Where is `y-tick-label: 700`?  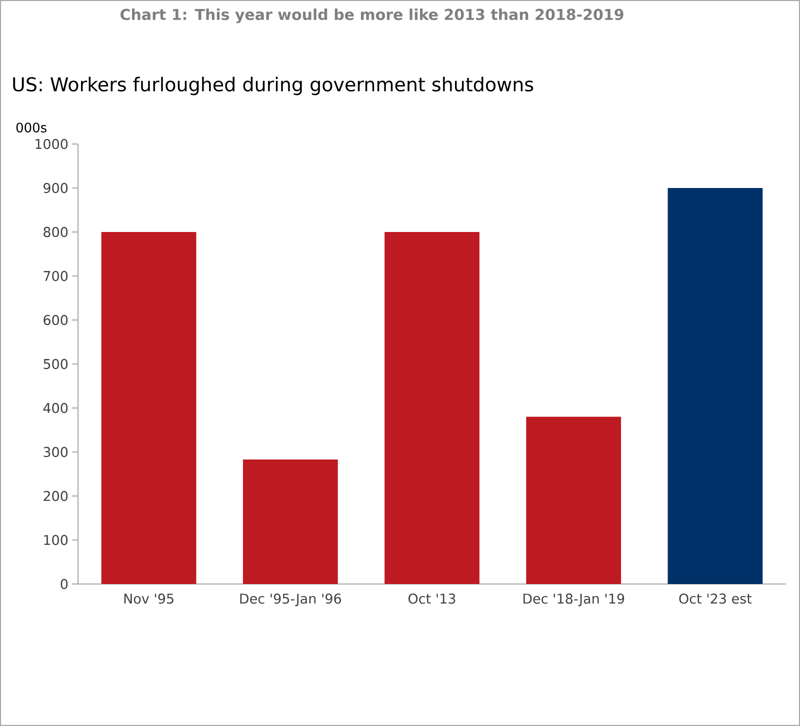
y-tick-label: 700 is located at coordinates (56, 276).